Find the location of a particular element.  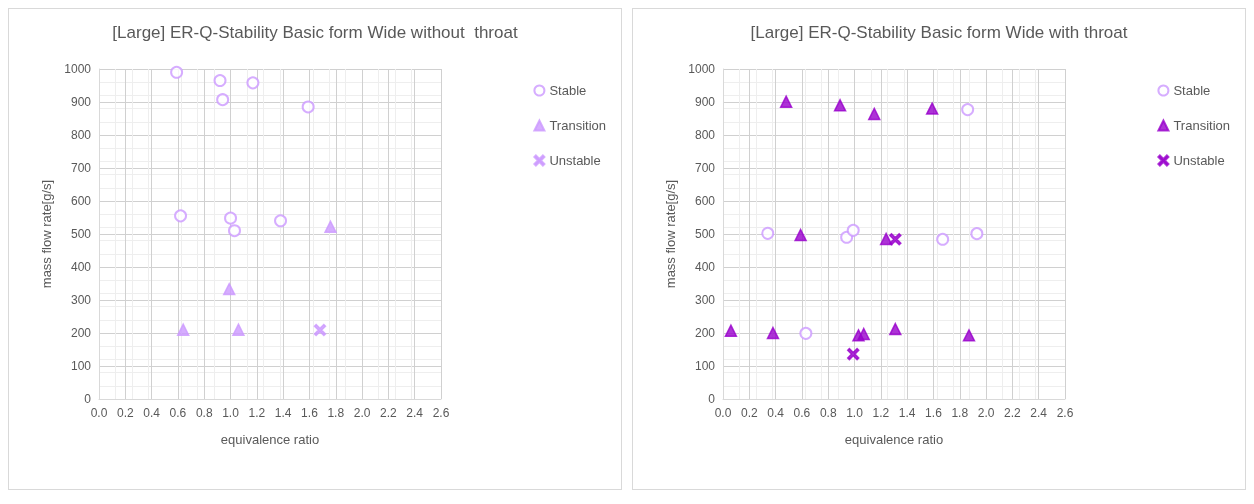

chart-title: [Large] ER-Q-Stability Basic form Wide with throat is located at coordinates (939, 32).